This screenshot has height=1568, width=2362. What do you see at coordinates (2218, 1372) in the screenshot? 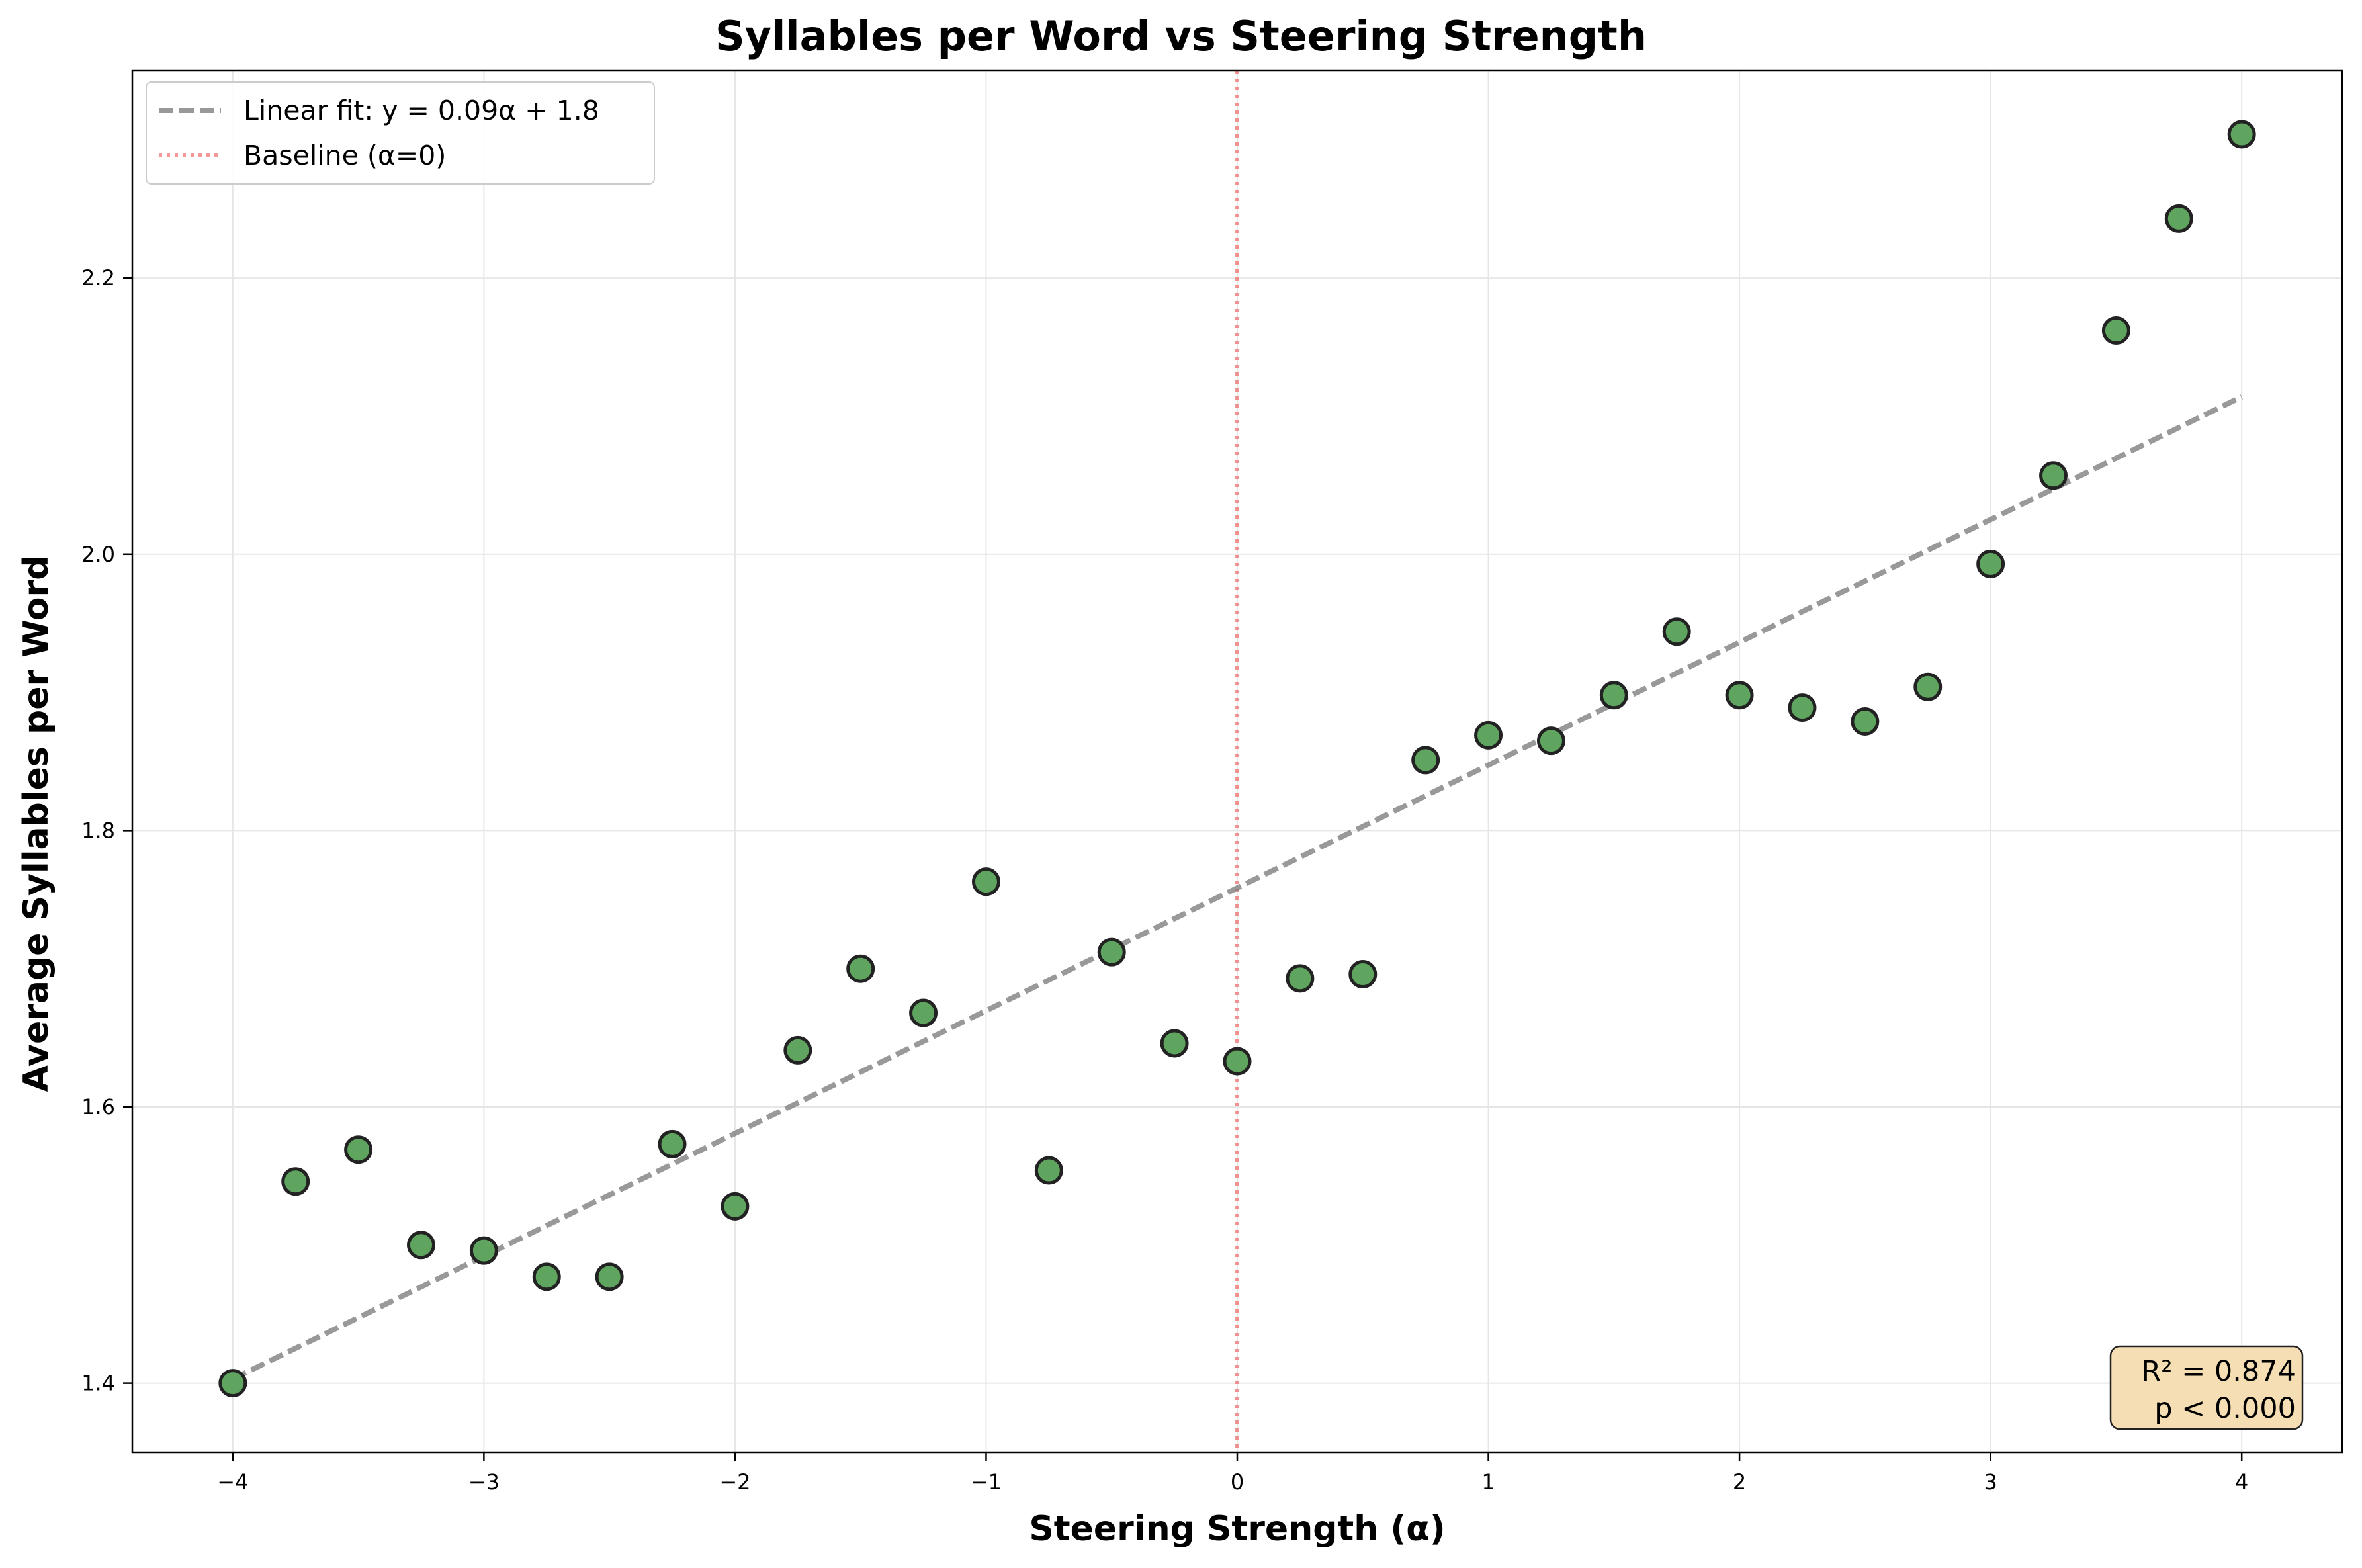
I see `stats-r-squared: R² = 0.874` at bounding box center [2218, 1372].